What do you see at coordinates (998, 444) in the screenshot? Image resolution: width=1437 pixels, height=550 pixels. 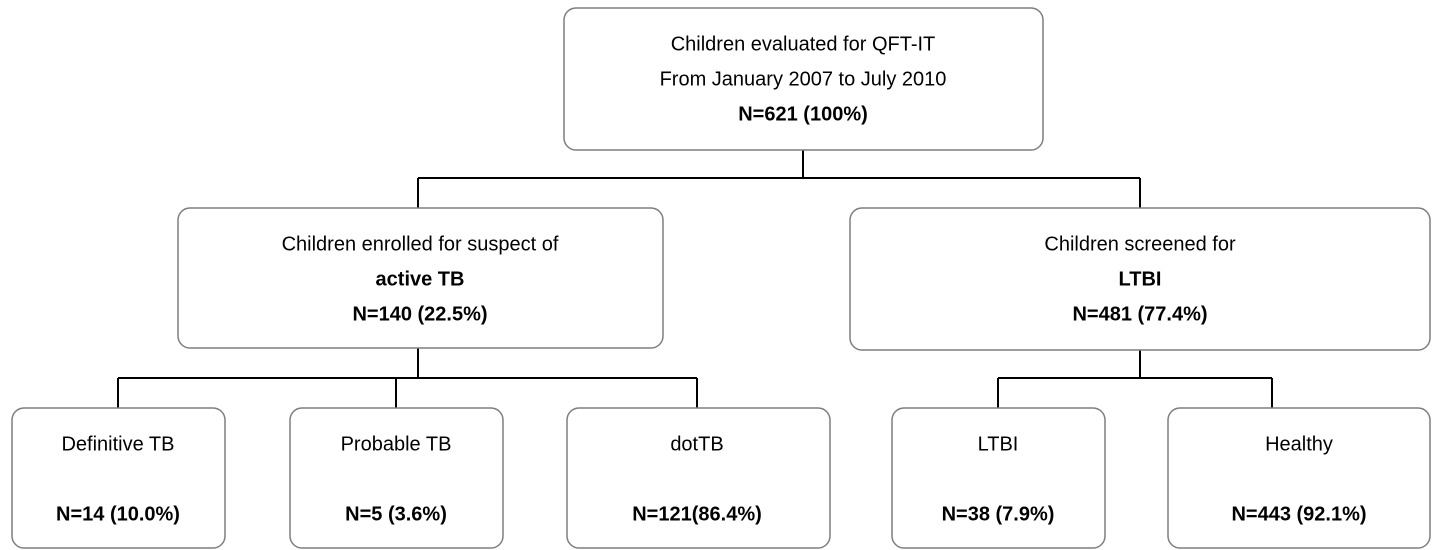 I see `node-line: LTBI` at bounding box center [998, 444].